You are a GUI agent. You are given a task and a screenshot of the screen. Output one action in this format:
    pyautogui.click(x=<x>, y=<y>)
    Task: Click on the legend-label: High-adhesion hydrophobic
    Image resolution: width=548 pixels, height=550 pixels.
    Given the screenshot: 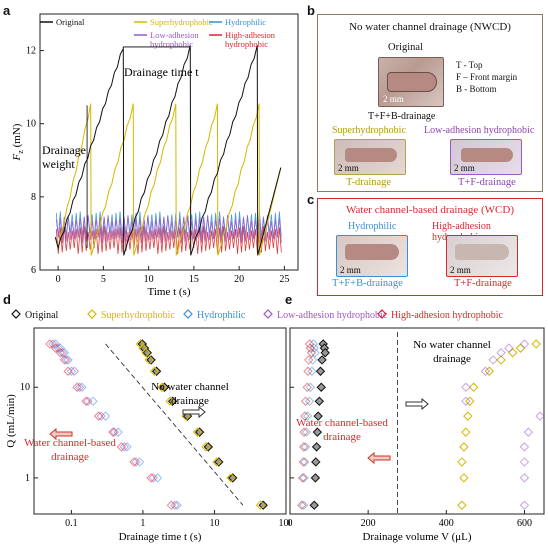 What is the action you would take?
    pyautogui.click(x=447, y=315)
    